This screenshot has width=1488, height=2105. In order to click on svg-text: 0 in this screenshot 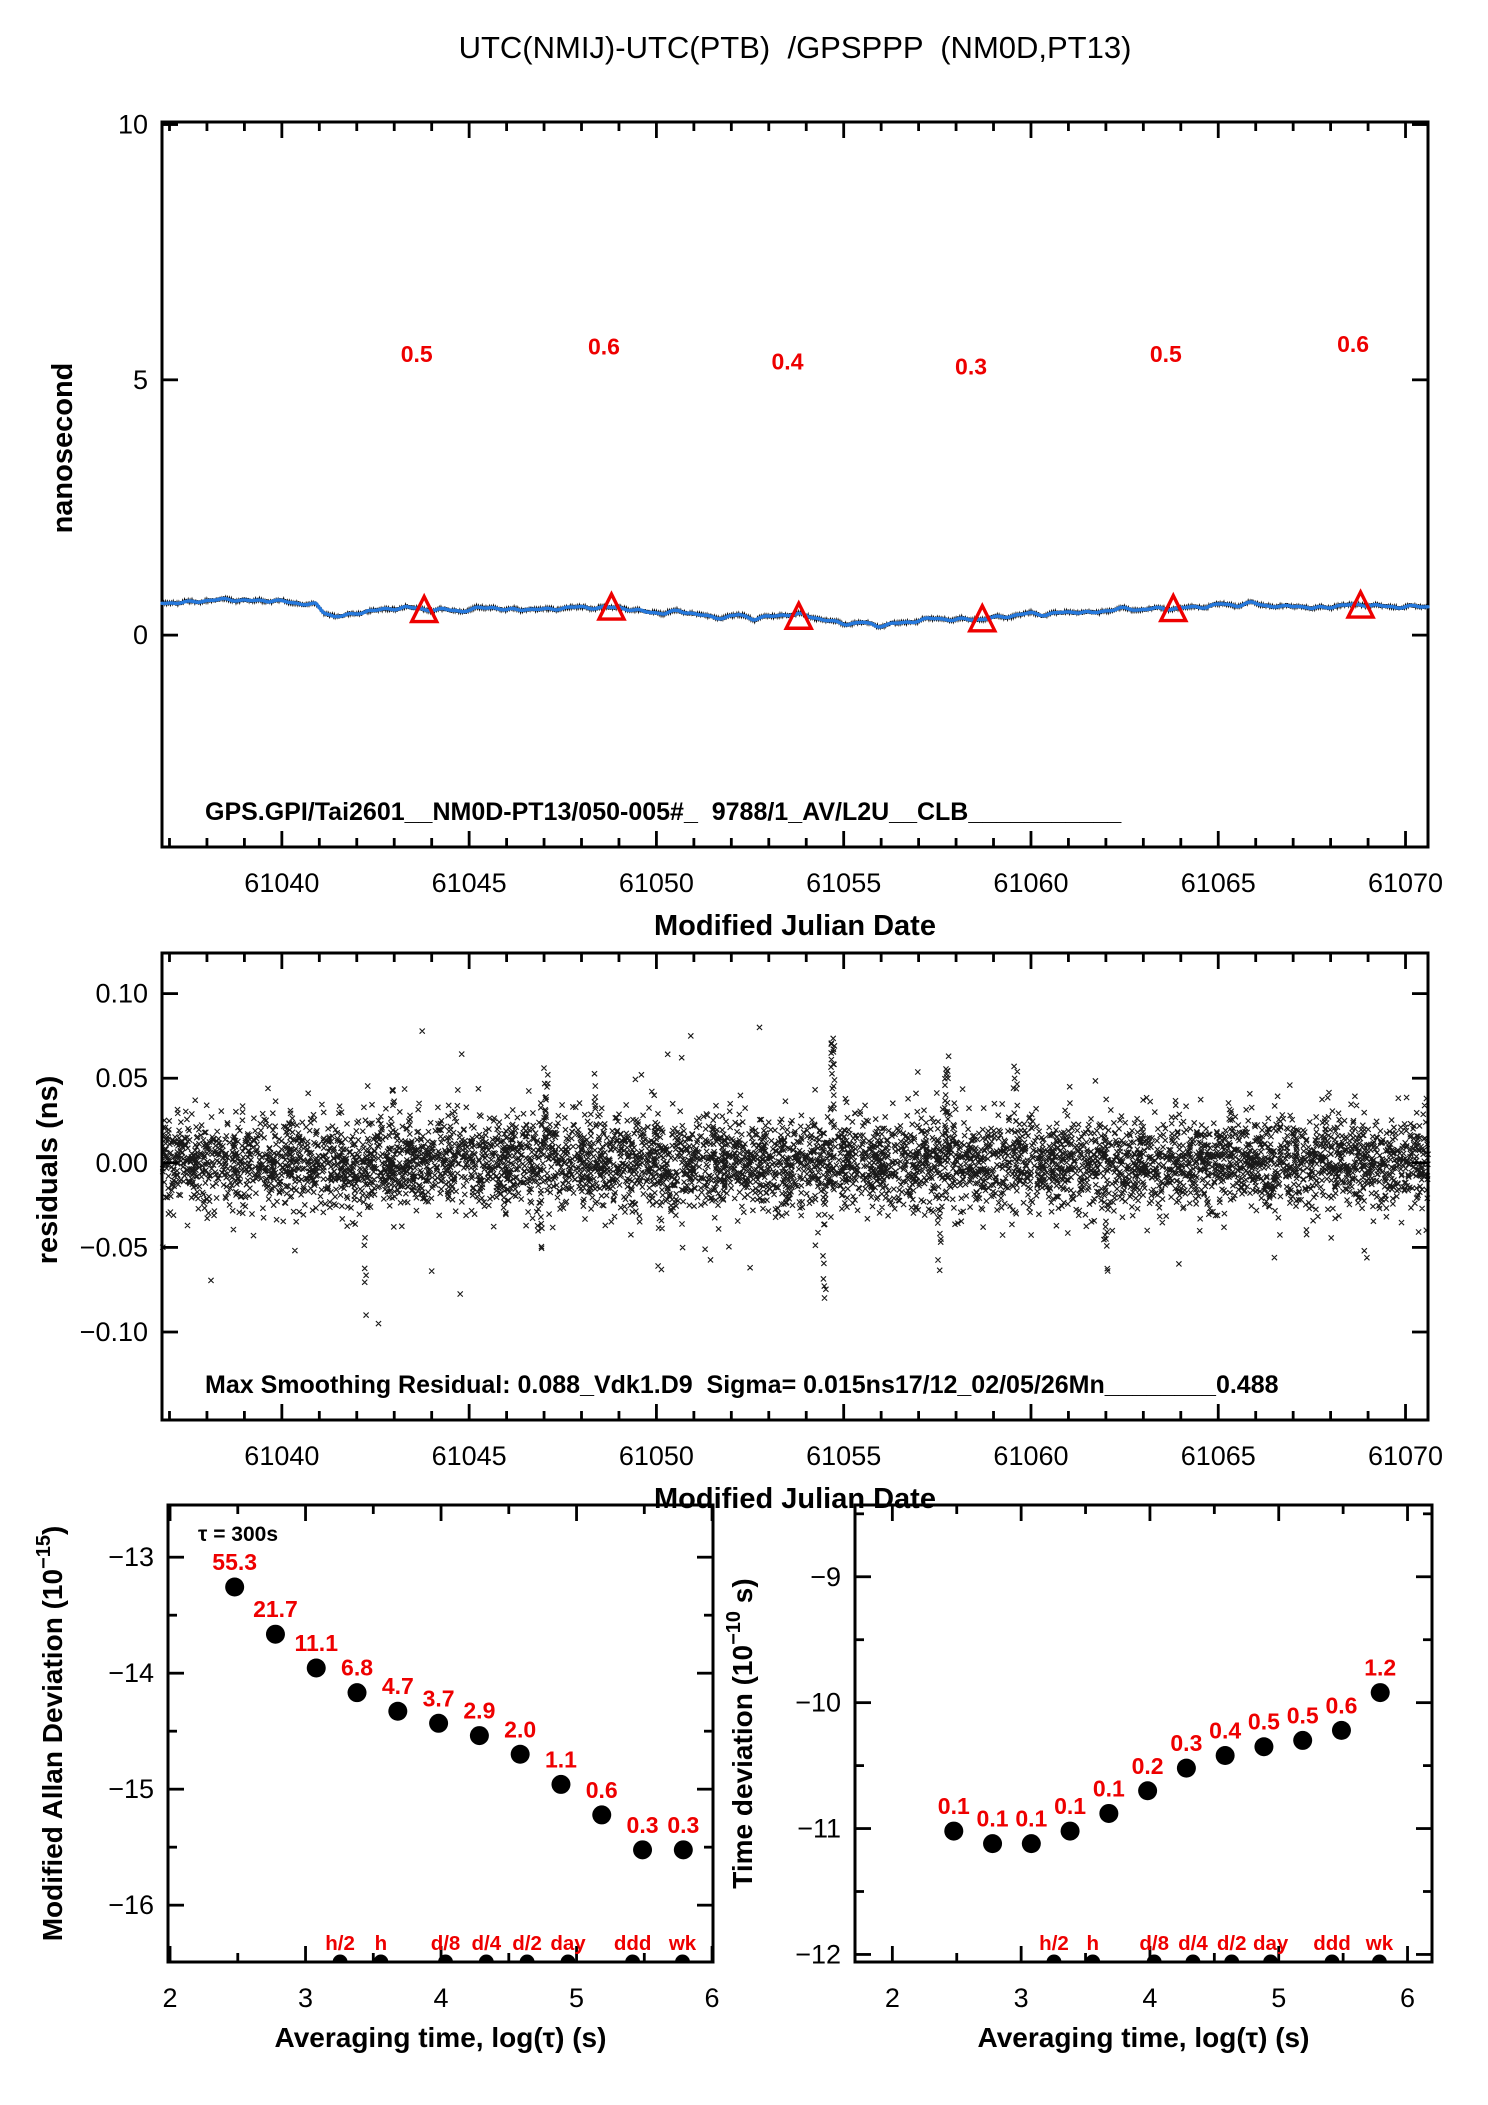, I will do `click(140, 635)`.